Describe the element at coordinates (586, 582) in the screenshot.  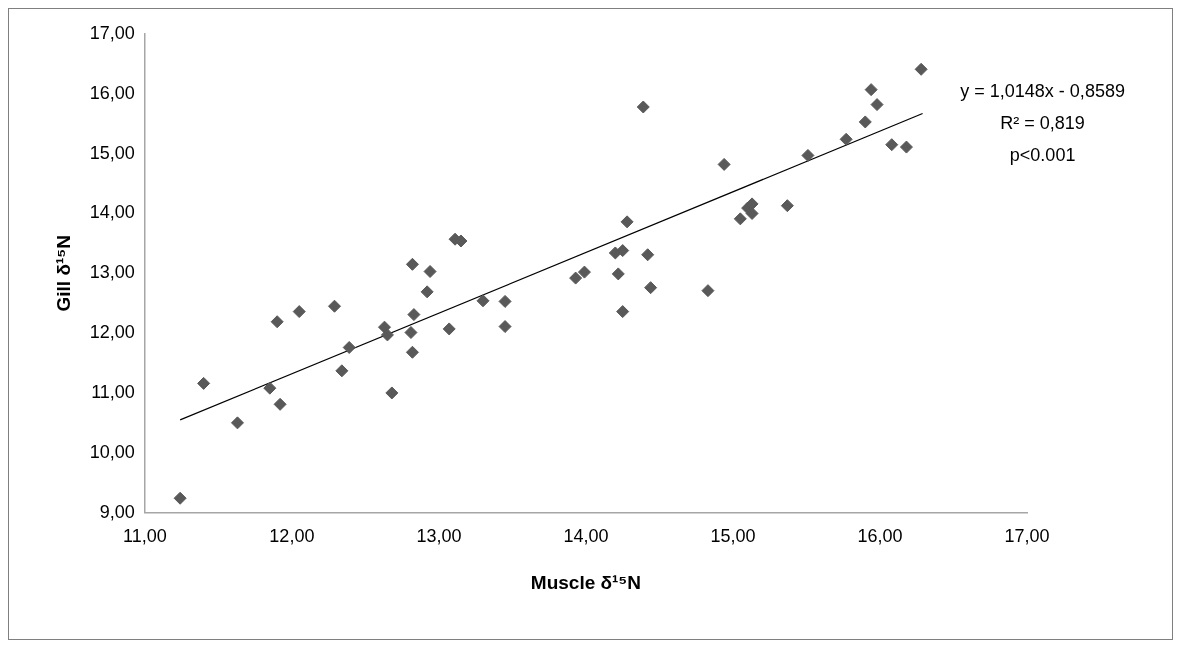
I see `x-axis-title: Muscle δ¹⁵N` at that location.